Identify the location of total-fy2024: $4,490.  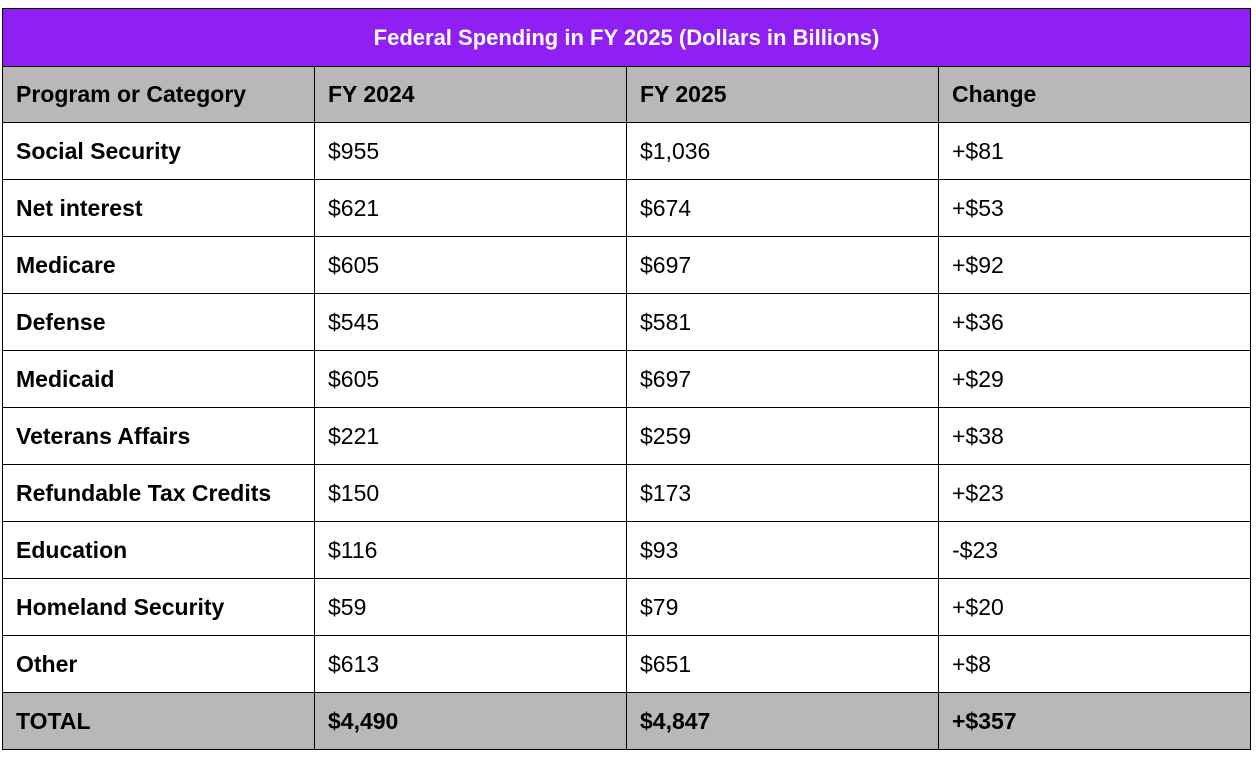
(470, 721).